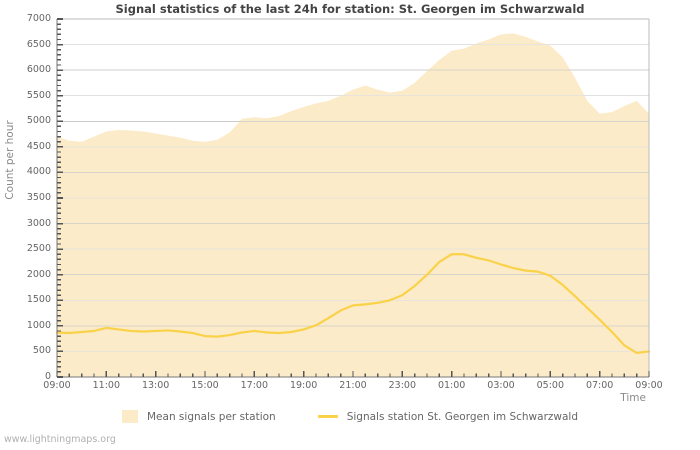 This screenshot has height=450, width=700. I want to click on y-tick-label: 0, so click(47, 376).